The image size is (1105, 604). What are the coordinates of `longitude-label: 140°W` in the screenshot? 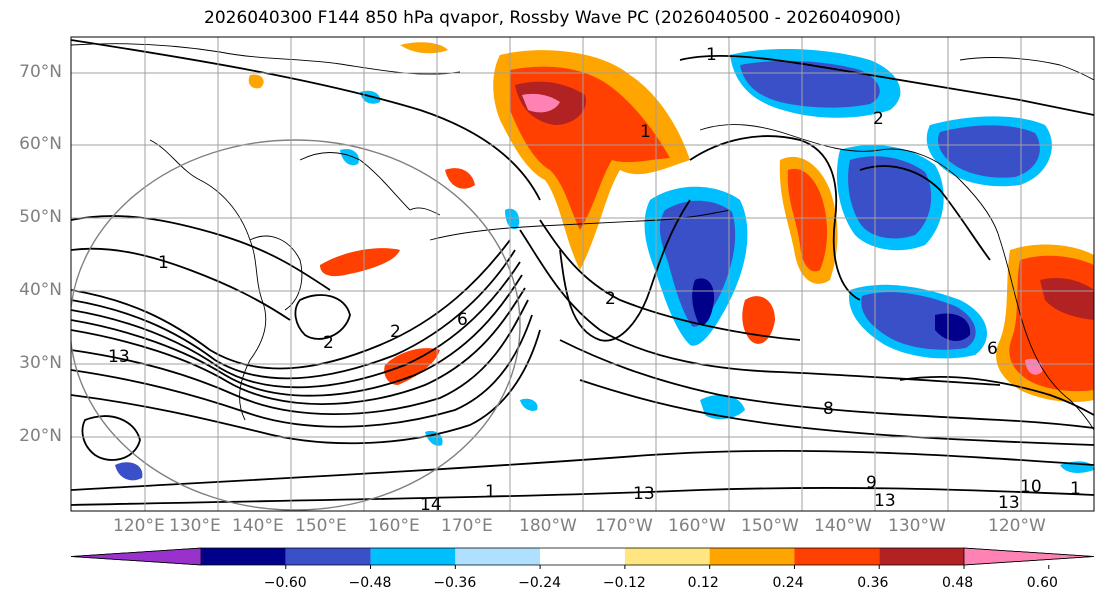 It's located at (843, 526).